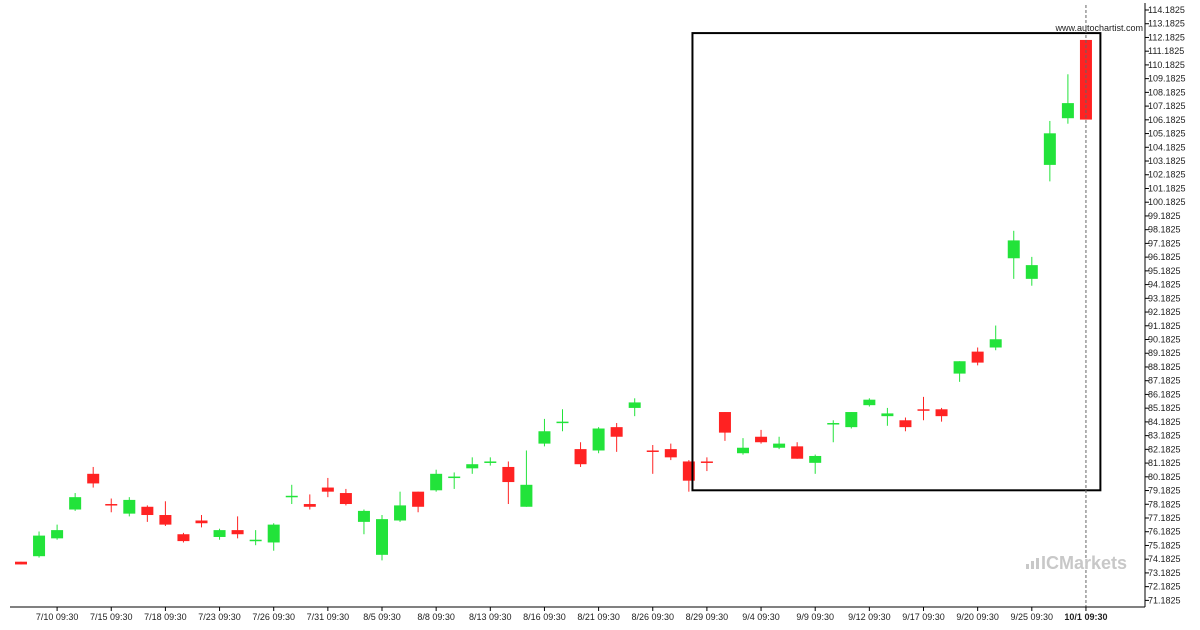 The width and height of the screenshot is (1200, 630). What do you see at coordinates (1164, 408) in the screenshot?
I see `y-tick-label: 85.1825` at bounding box center [1164, 408].